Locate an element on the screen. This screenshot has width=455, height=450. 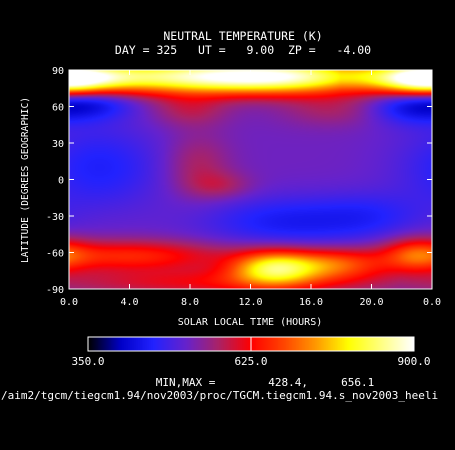
y-axis-label: LATITUDE (DEGREES GEOGRAPHIC) is located at coordinates (25, 180).